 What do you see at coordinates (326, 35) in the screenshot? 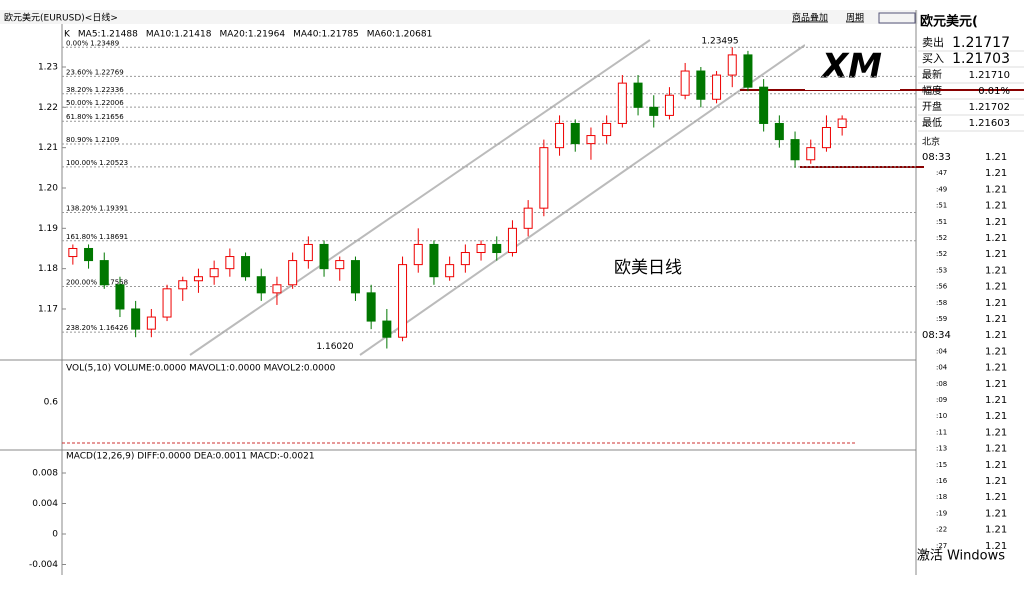
I see `ma-legend: MA40:1.21785` at bounding box center [326, 35].